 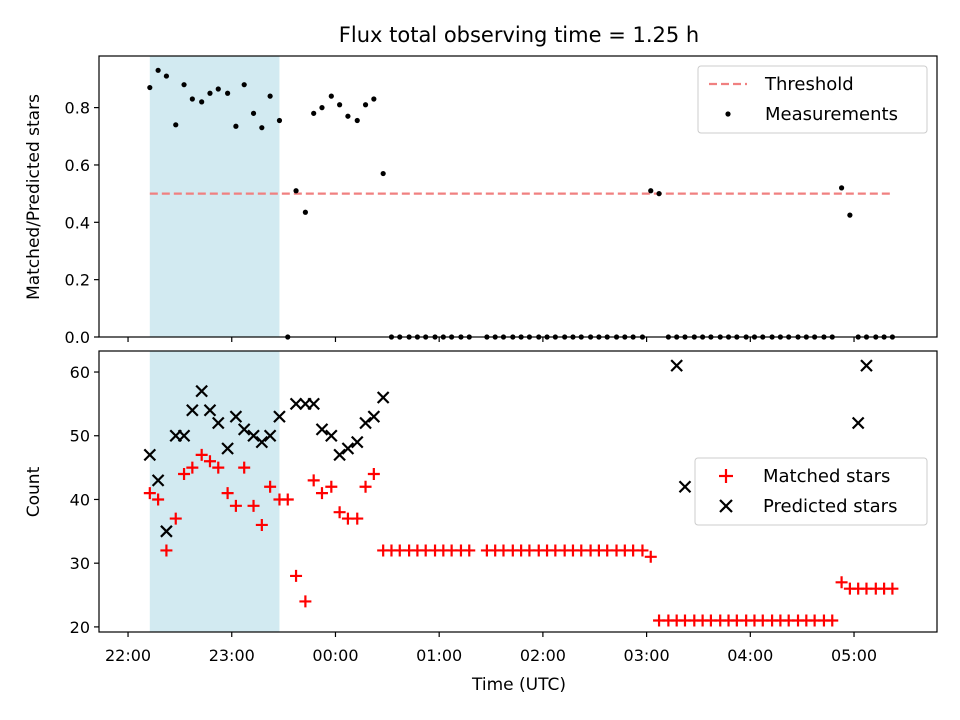 I want to click on y-tick-label: 0.4, so click(x=77, y=222).